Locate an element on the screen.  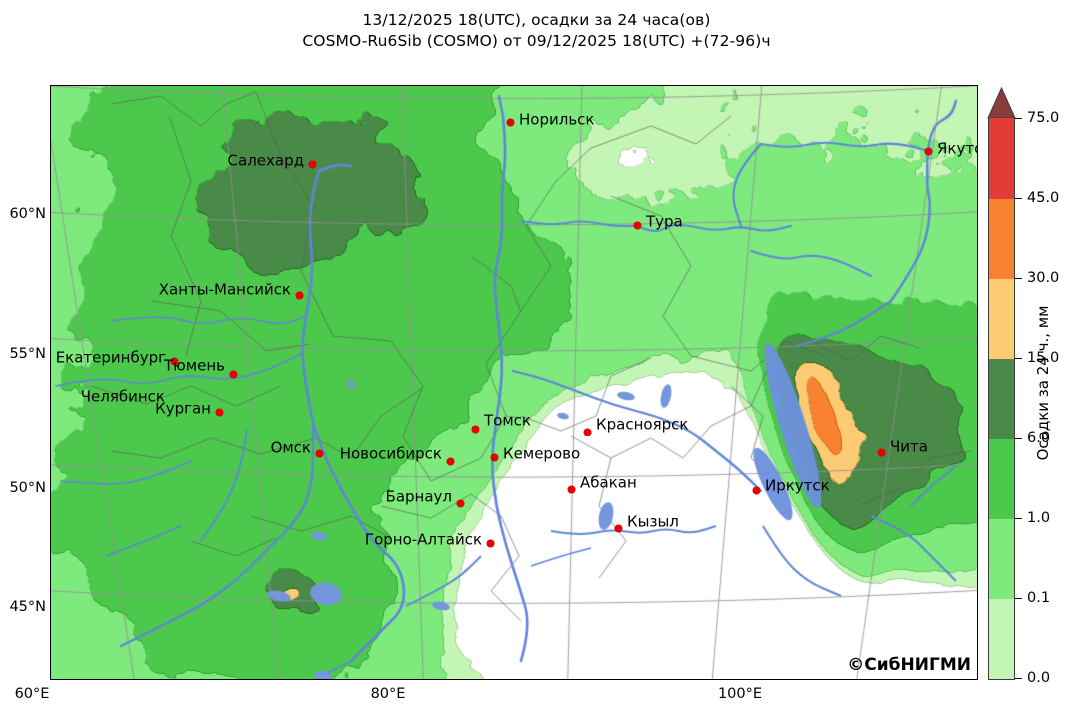
colorbar-tick-label: 45.0 is located at coordinates (1043, 198).